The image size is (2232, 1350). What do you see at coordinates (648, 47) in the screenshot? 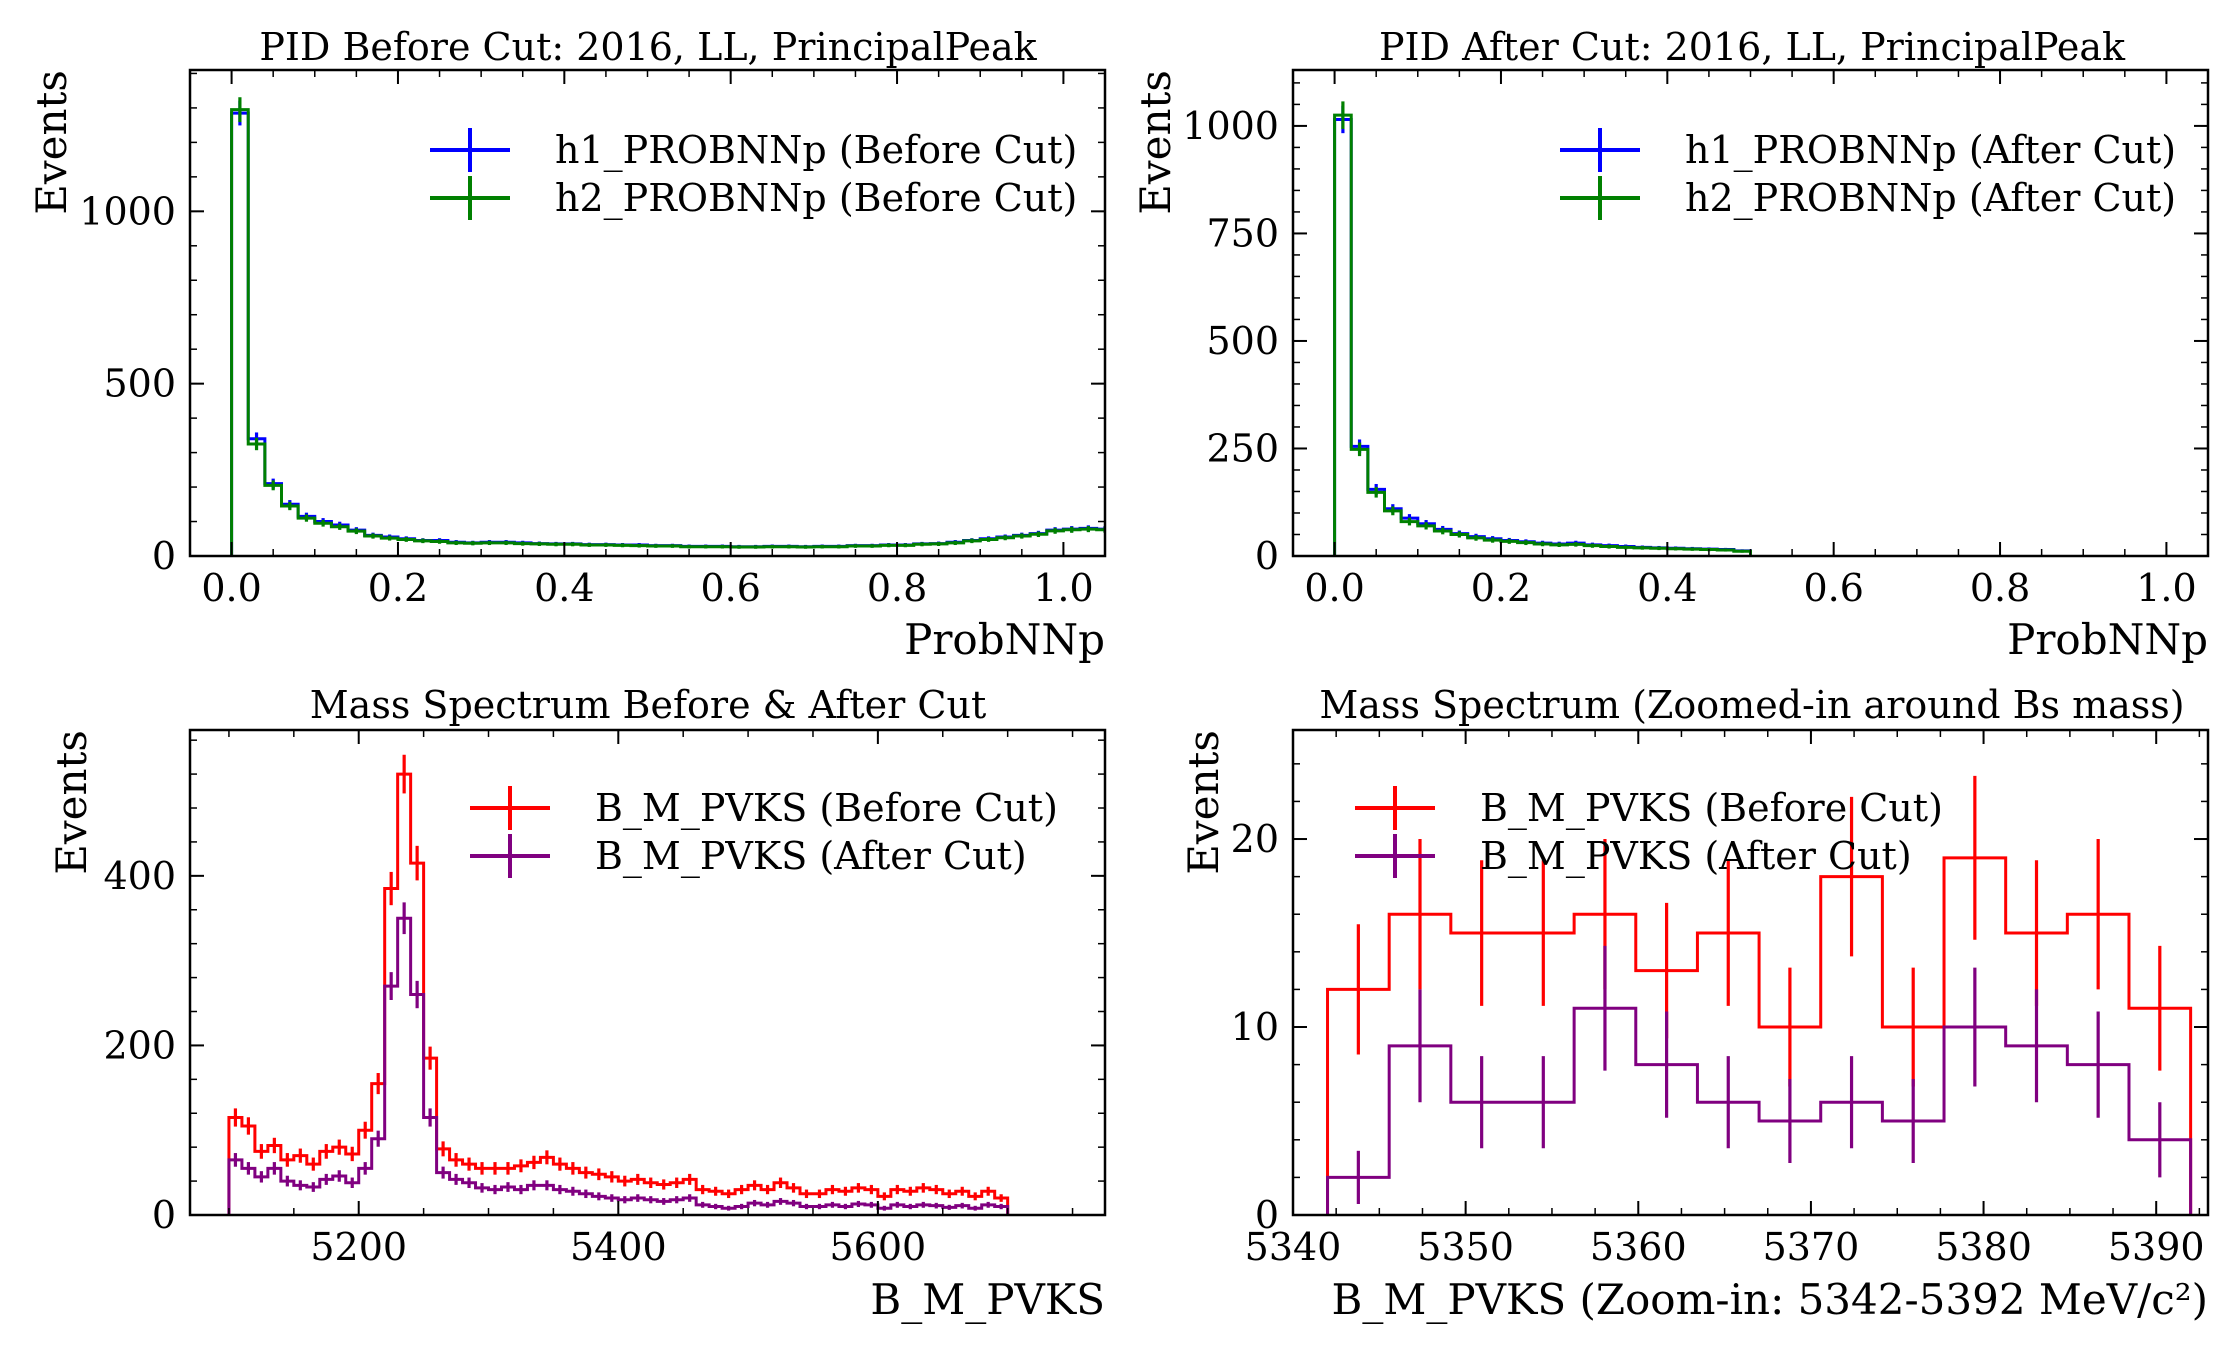
I see `chart-title: PID Before Cut: 2016, LL, PrincipalPeak` at bounding box center [648, 47].